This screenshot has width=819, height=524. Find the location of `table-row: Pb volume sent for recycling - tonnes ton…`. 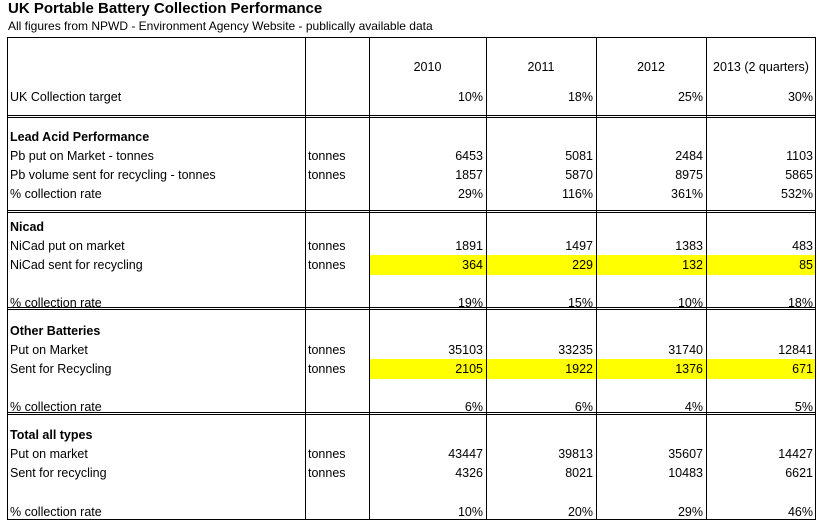

table-row: Pb volume sent for recycling - tonnes ton… is located at coordinates (411, 175).